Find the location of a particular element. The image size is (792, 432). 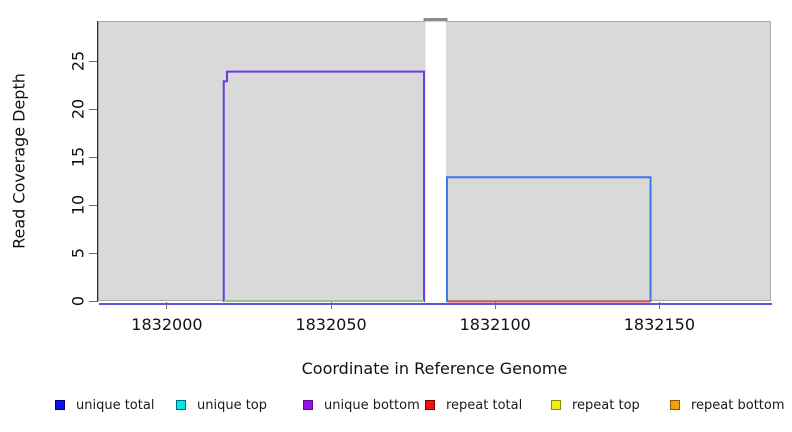

legend-item-unique-total: unique total is located at coordinates (104, 405).